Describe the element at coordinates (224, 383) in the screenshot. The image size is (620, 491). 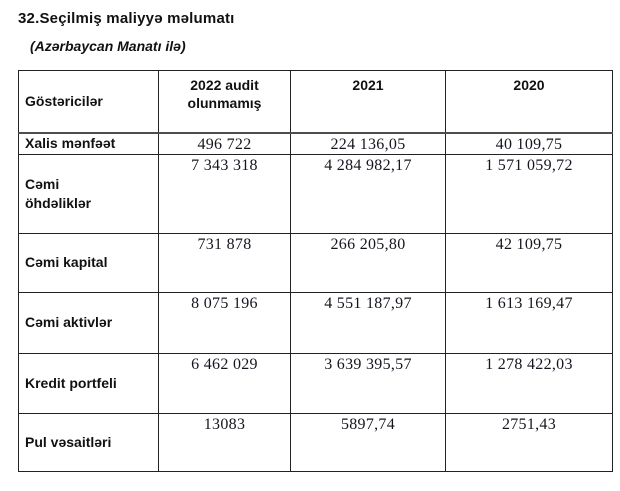
I see `value-cell: 6 462 029` at that location.